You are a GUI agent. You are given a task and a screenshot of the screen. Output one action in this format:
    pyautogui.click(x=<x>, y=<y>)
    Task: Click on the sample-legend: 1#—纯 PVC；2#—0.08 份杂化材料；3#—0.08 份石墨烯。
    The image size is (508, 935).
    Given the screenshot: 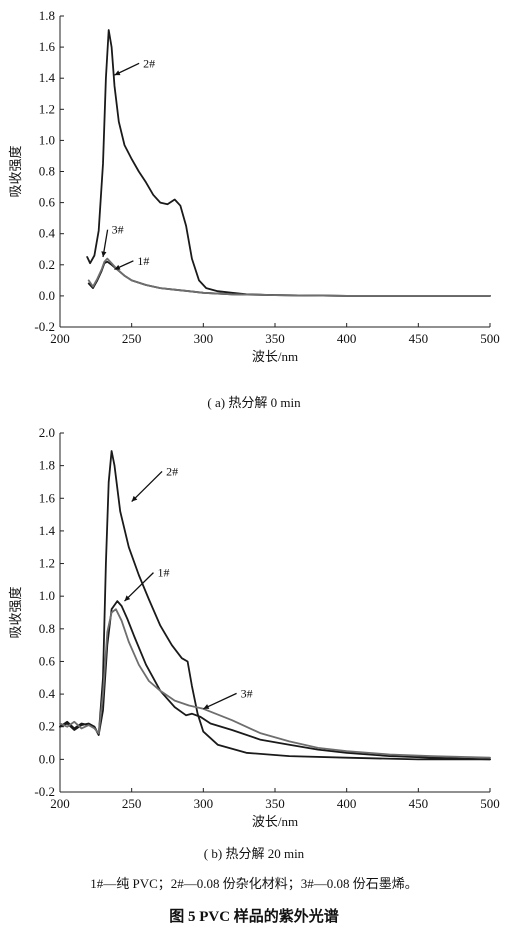 What is the action you would take?
    pyautogui.click(x=254, y=883)
    